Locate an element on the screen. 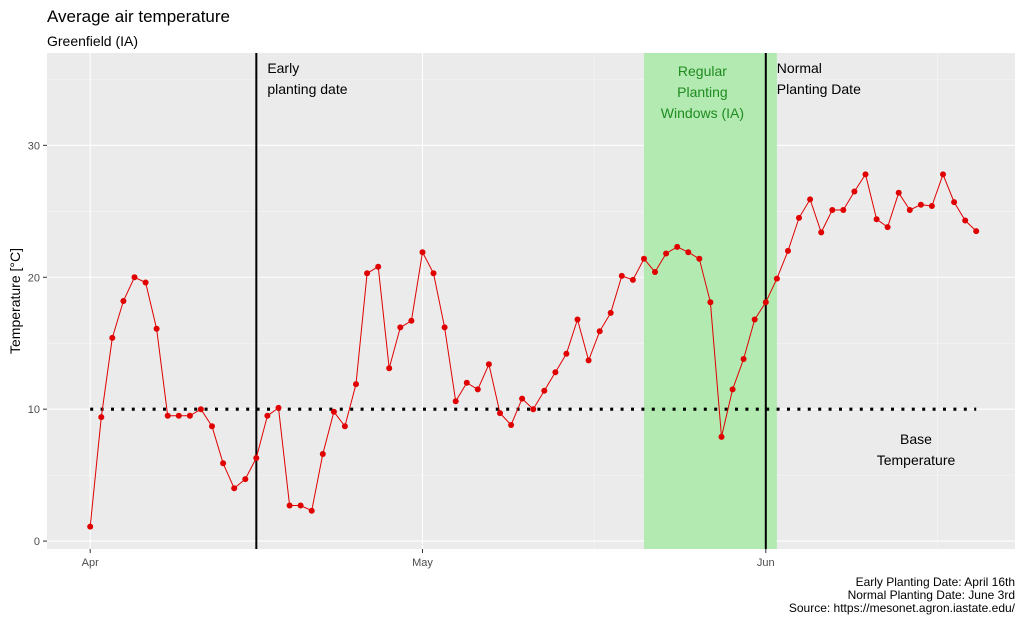 This screenshot has height=620, width=1023. x-tick-label: Jun is located at coordinates (766, 563).